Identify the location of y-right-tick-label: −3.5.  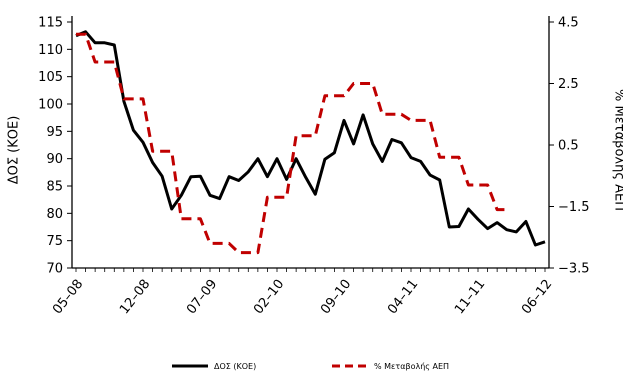
(574, 269).